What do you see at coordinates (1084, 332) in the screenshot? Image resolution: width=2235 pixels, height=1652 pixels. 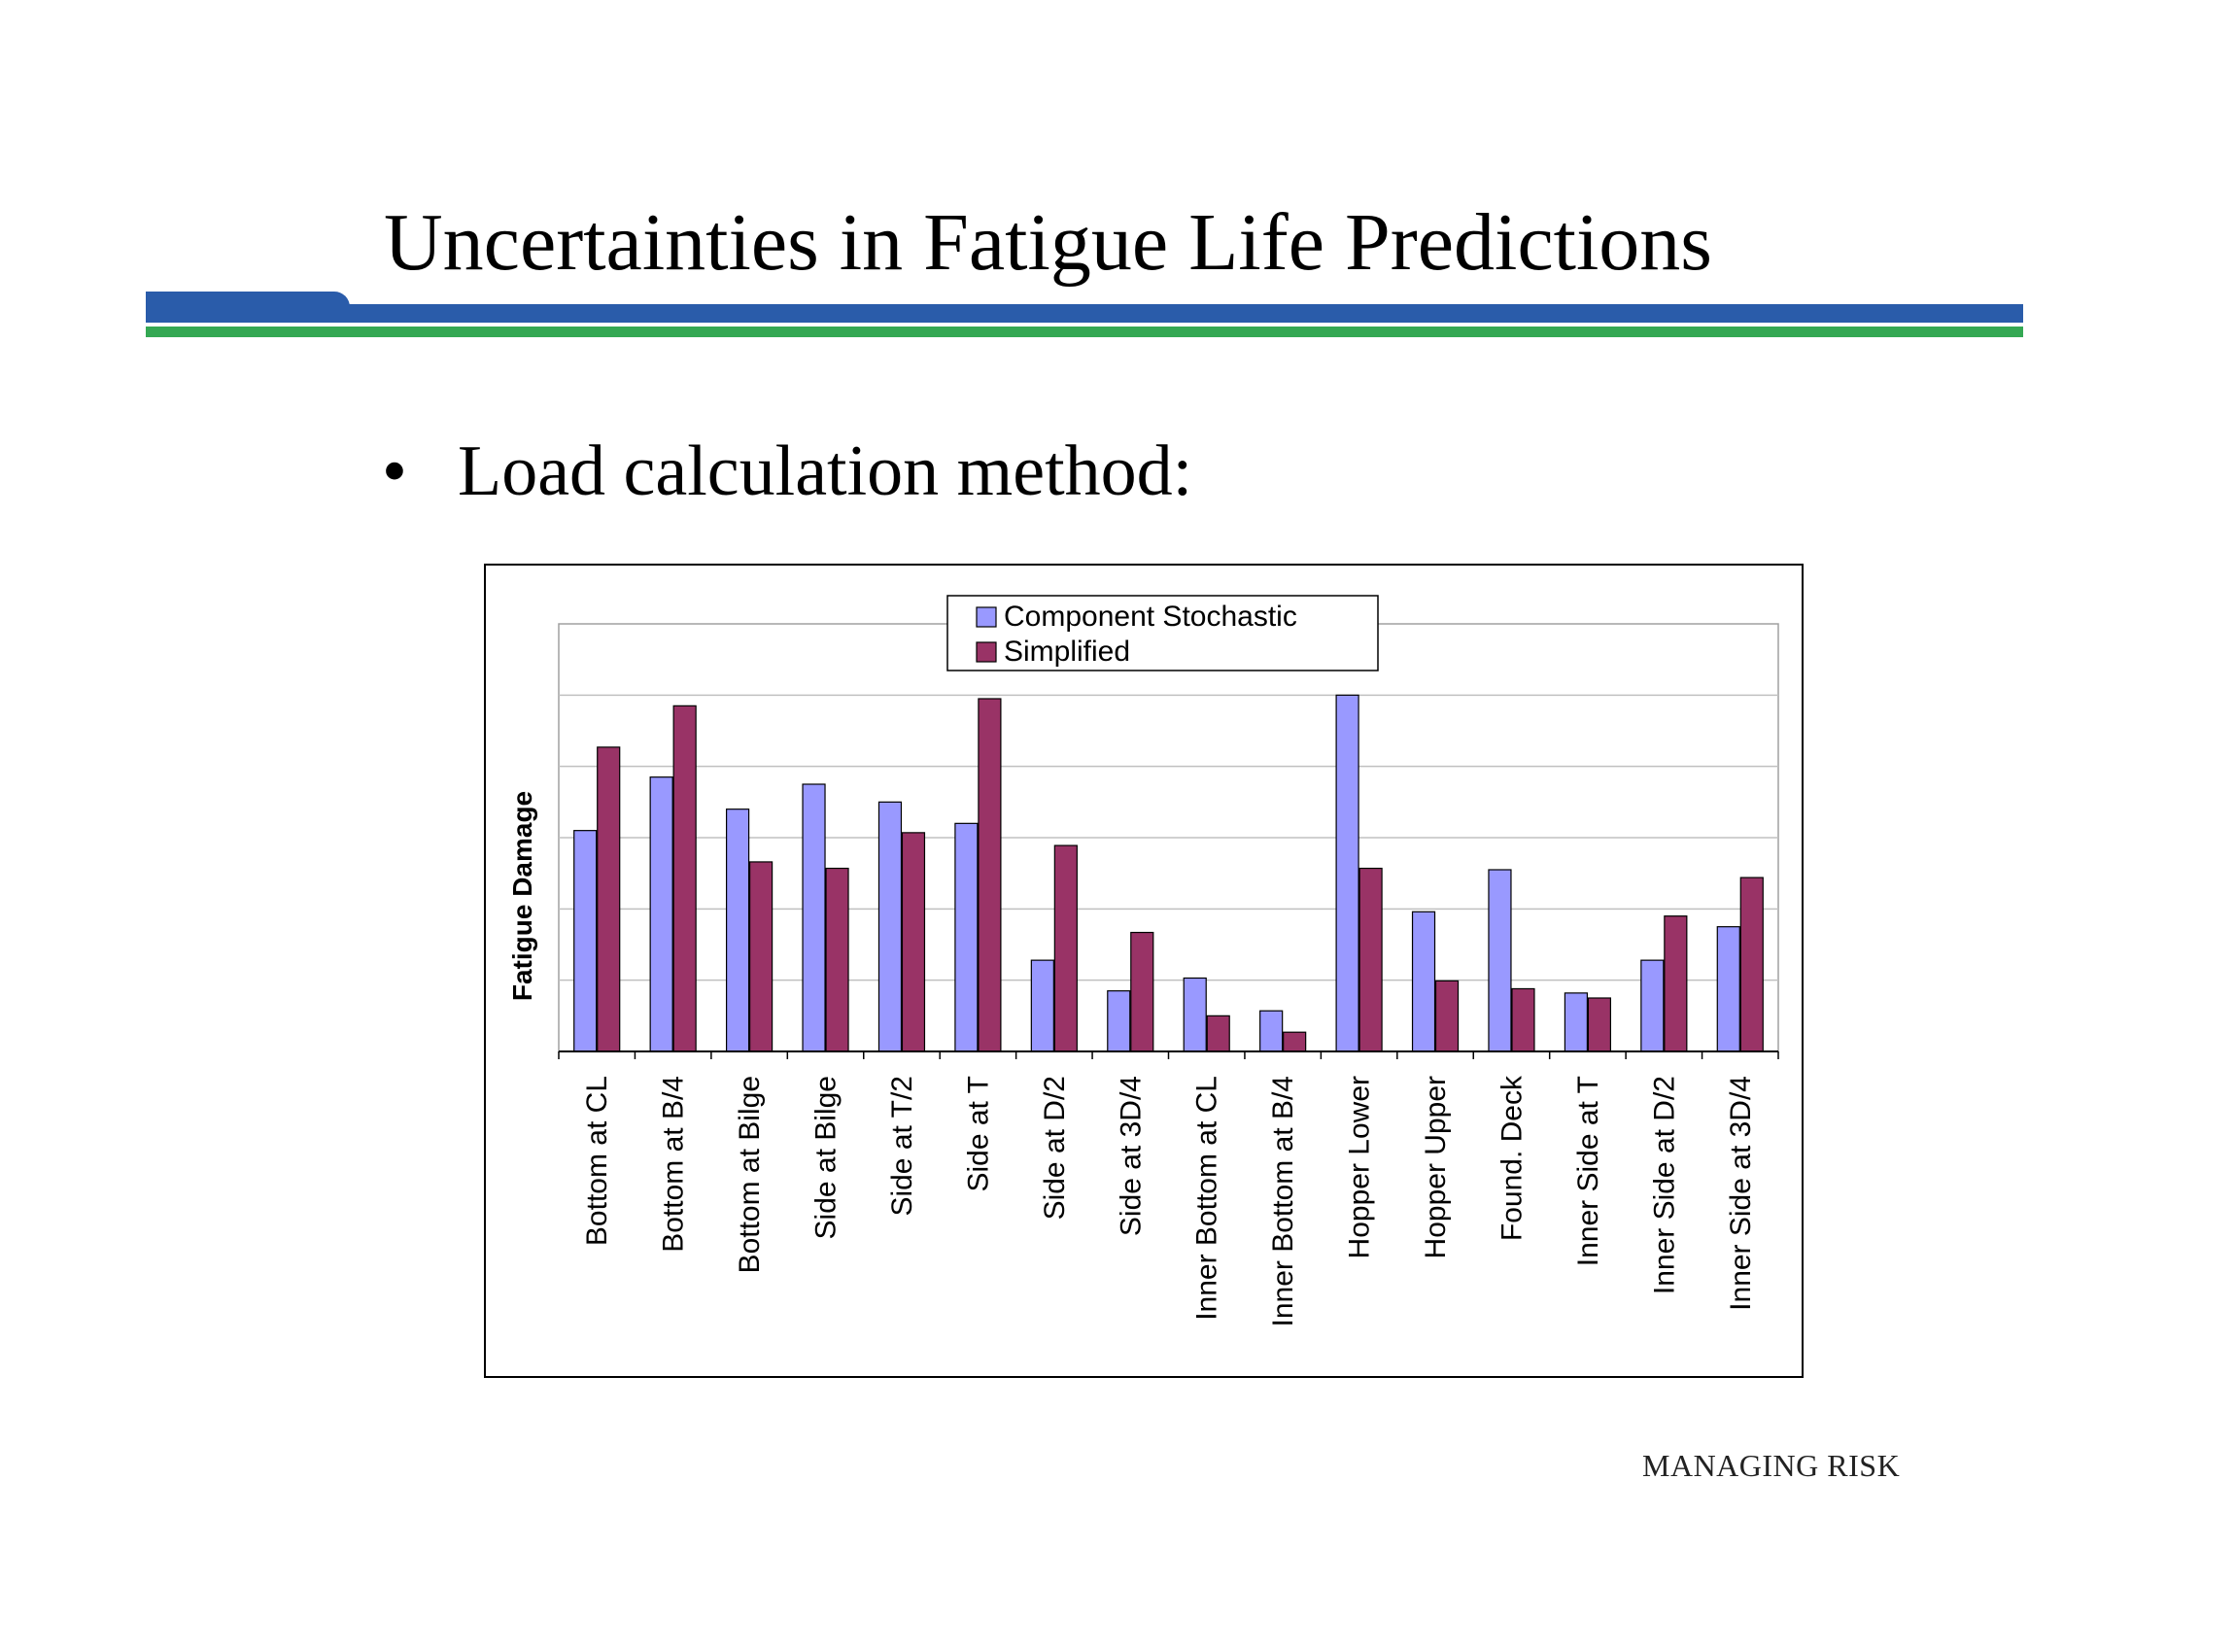 I see `title-rule-green` at bounding box center [1084, 332].